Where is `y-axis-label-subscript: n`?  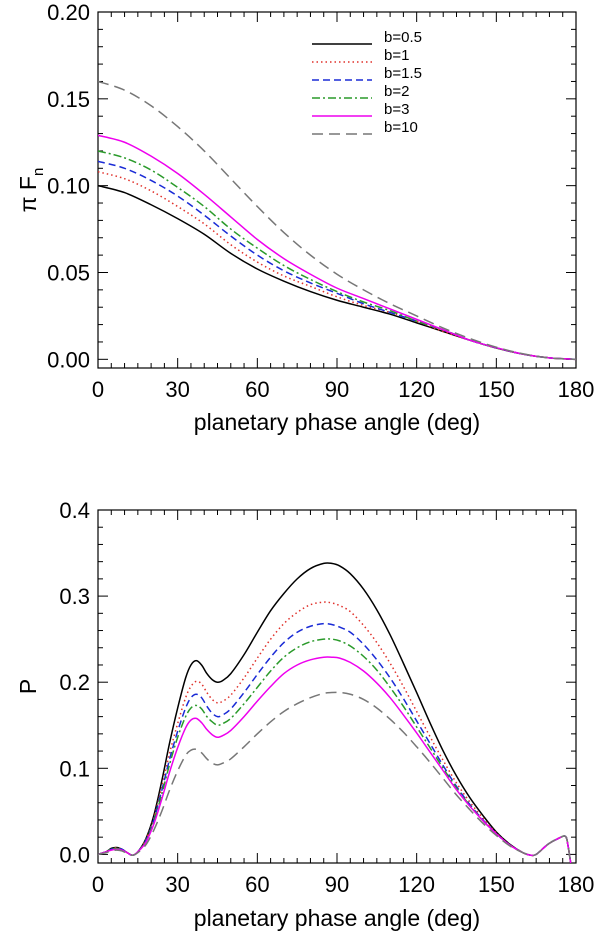
y-axis-label-subscript: n is located at coordinates (38, 172).